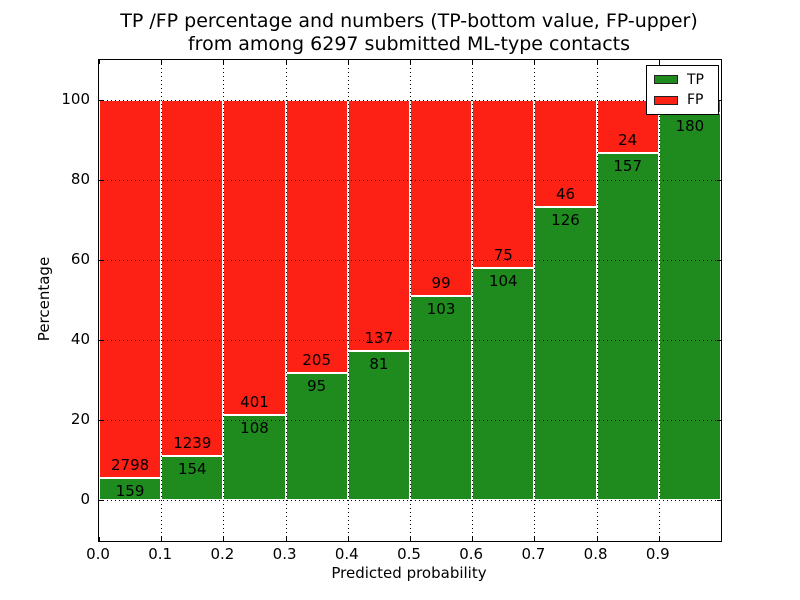  I want to click on bar-tp-count-label: 108, so click(254, 428).